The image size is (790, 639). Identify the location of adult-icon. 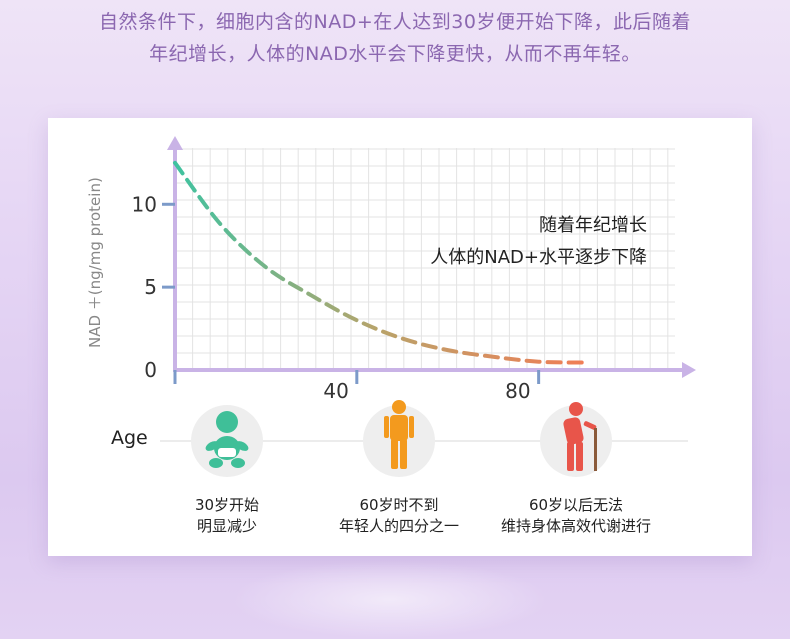
(399, 434).